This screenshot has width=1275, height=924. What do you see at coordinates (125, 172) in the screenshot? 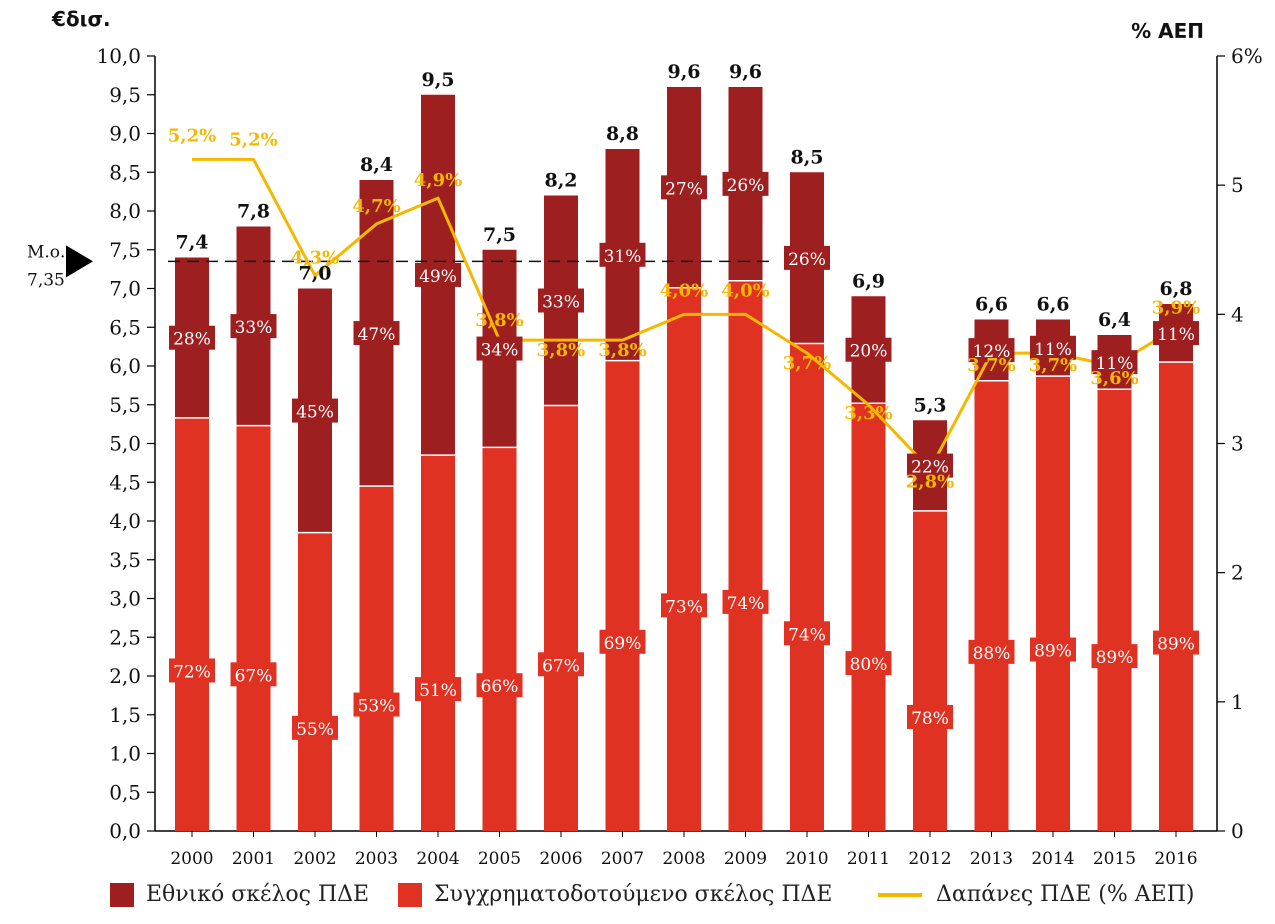
I see `left-tick-label: 8,5` at bounding box center [125, 172].